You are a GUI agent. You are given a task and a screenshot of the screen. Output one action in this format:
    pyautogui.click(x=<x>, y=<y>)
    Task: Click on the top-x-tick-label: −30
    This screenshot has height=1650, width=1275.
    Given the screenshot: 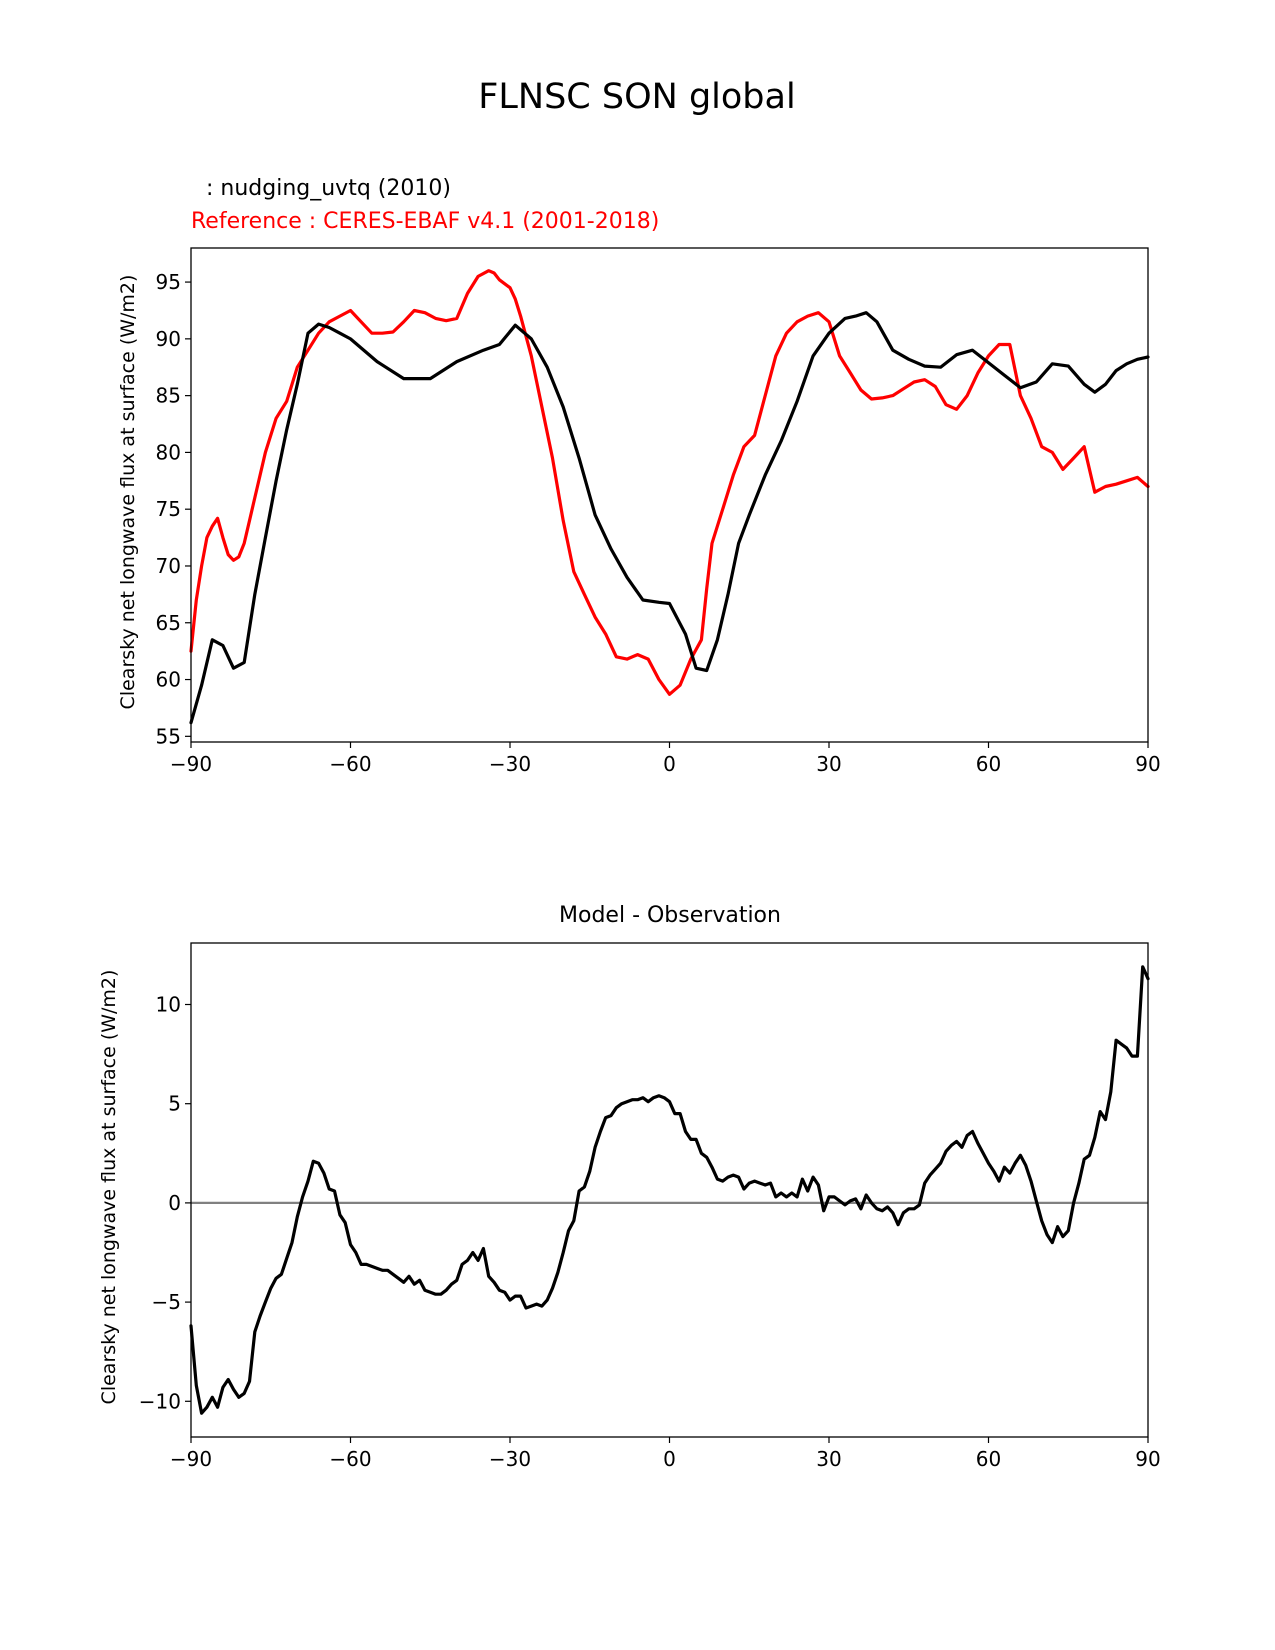 What is the action you would take?
    pyautogui.click(x=510, y=764)
    